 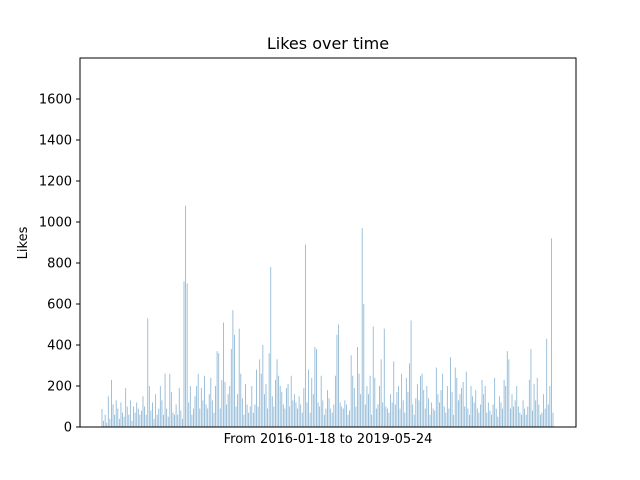 I want to click on y-tick-label: 200, so click(x=59, y=387).